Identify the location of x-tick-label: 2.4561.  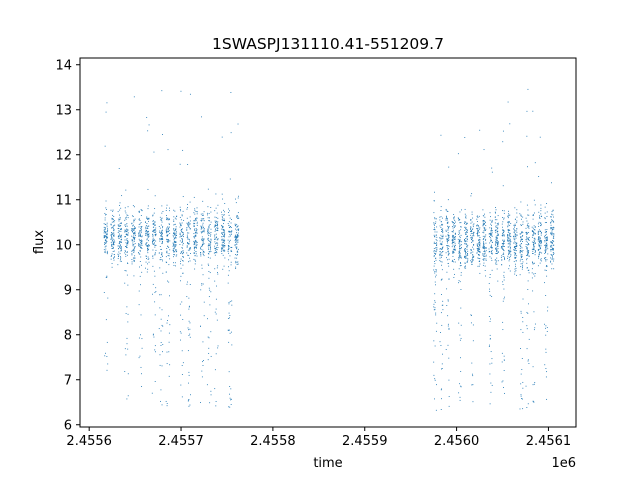
(549, 441).